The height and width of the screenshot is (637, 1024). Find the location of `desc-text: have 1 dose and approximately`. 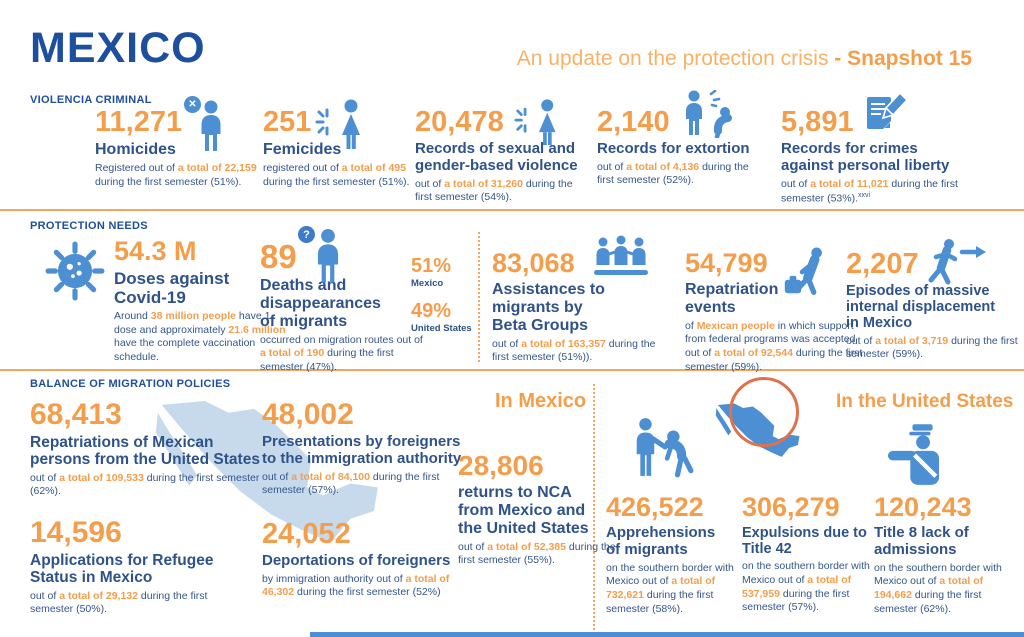

desc-text: have 1 dose and approximately is located at coordinates (192, 323).